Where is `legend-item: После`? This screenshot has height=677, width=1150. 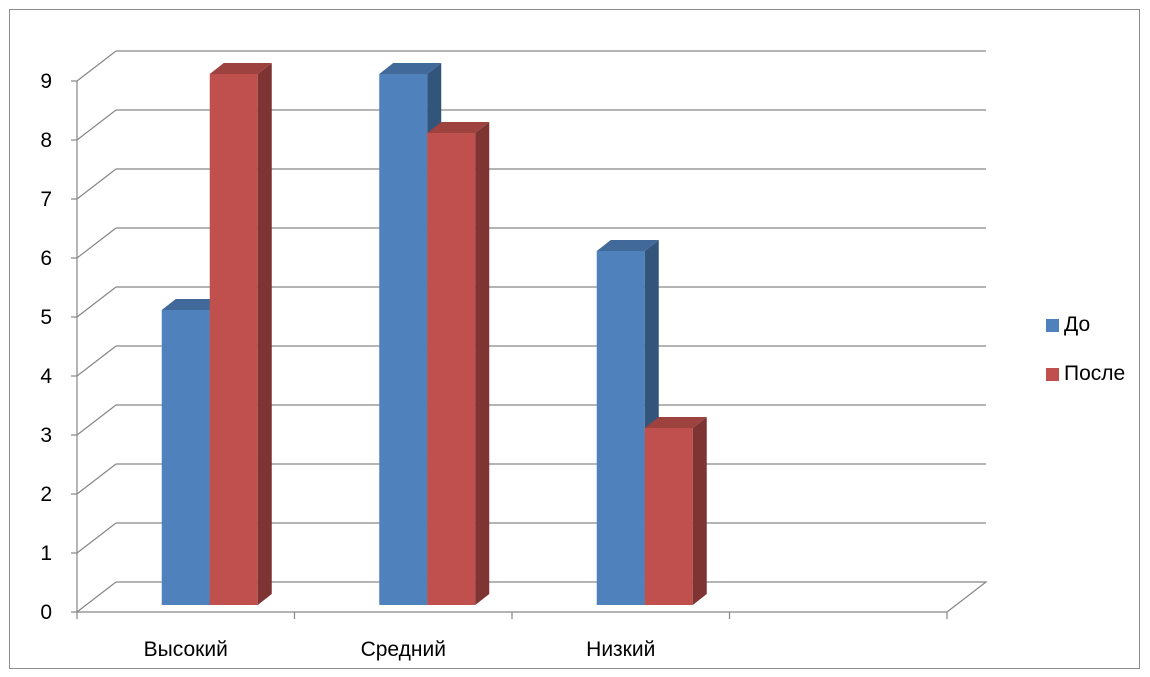 legend-item: После is located at coordinates (1085, 374).